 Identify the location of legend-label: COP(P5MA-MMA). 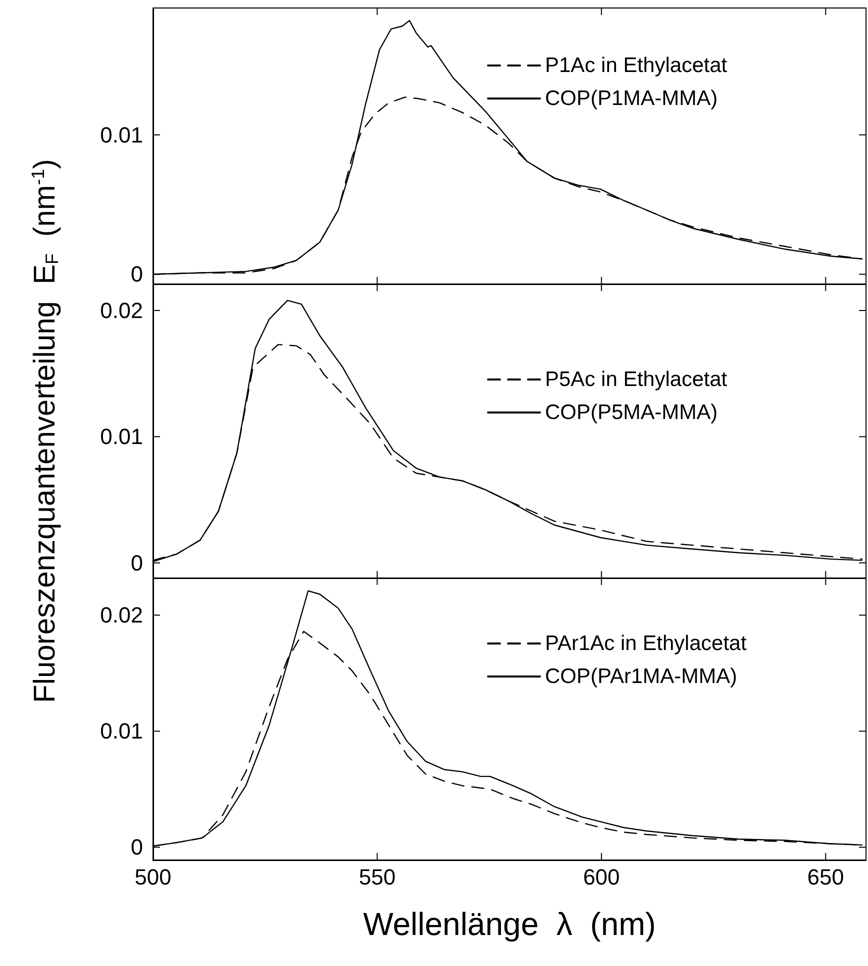
(631, 412).